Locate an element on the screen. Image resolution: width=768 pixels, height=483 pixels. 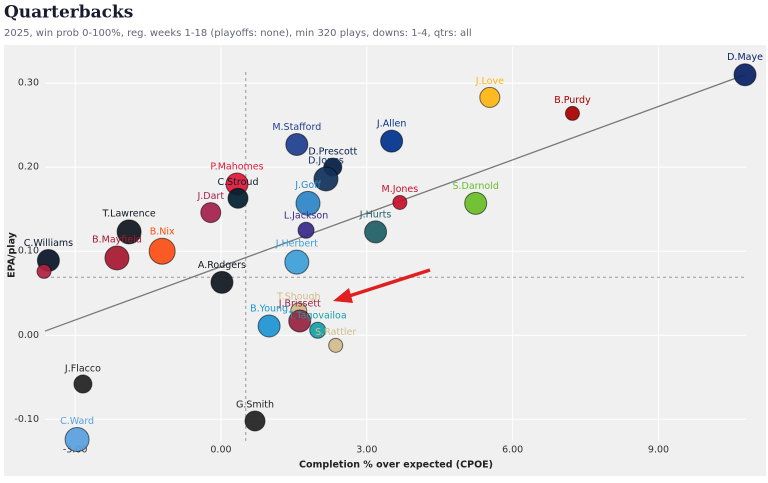
point-label: D.Jones is located at coordinates (326, 160).